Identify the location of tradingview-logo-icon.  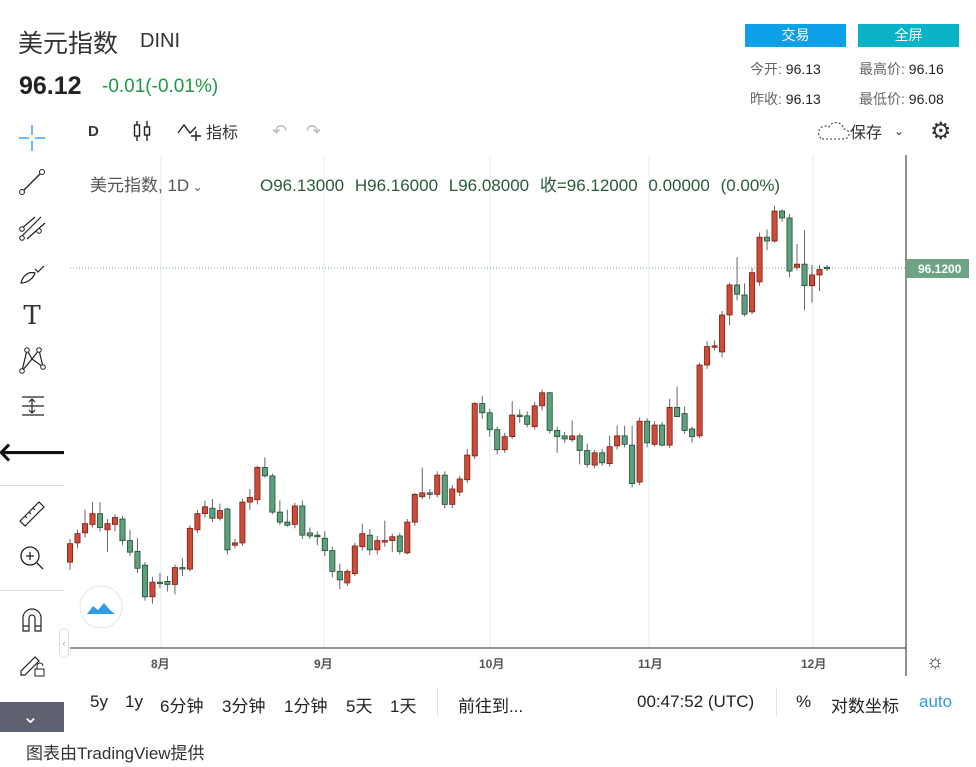
(101, 608).